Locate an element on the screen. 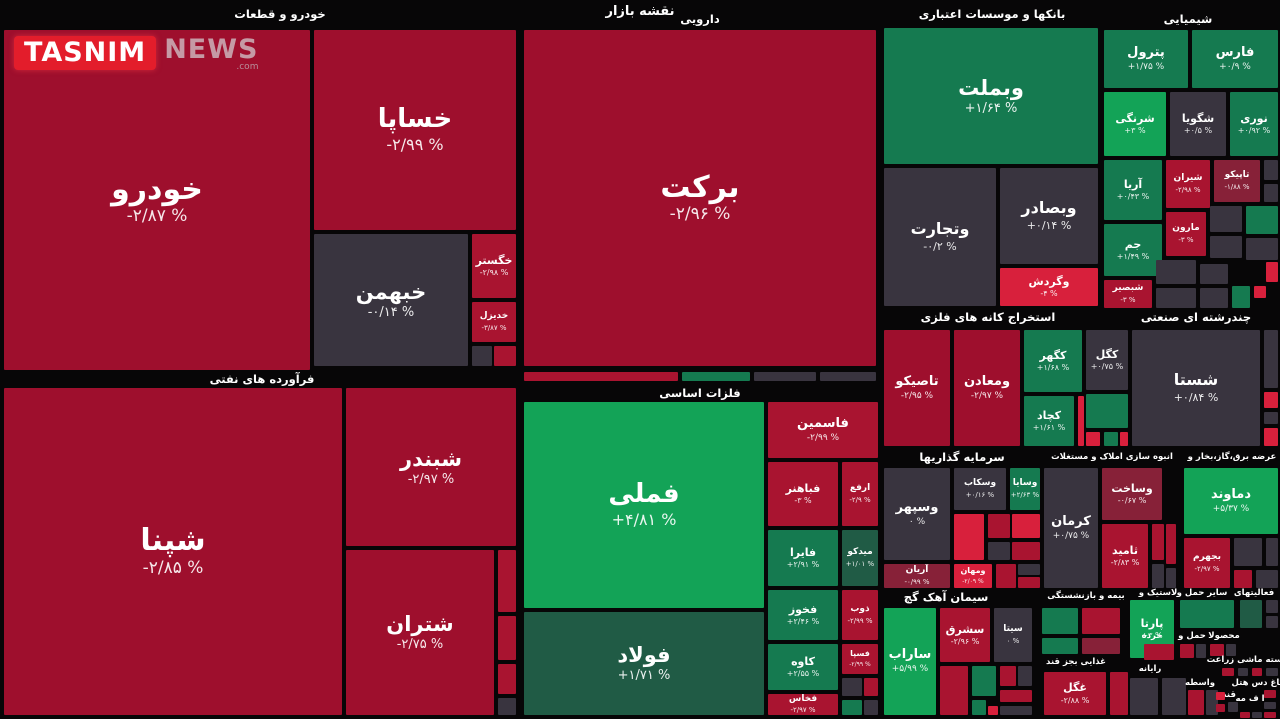 This screenshot has width=1280, height=719. tile-fakhuz: فخوز +۲/۴۶ % is located at coordinates (803, 615).